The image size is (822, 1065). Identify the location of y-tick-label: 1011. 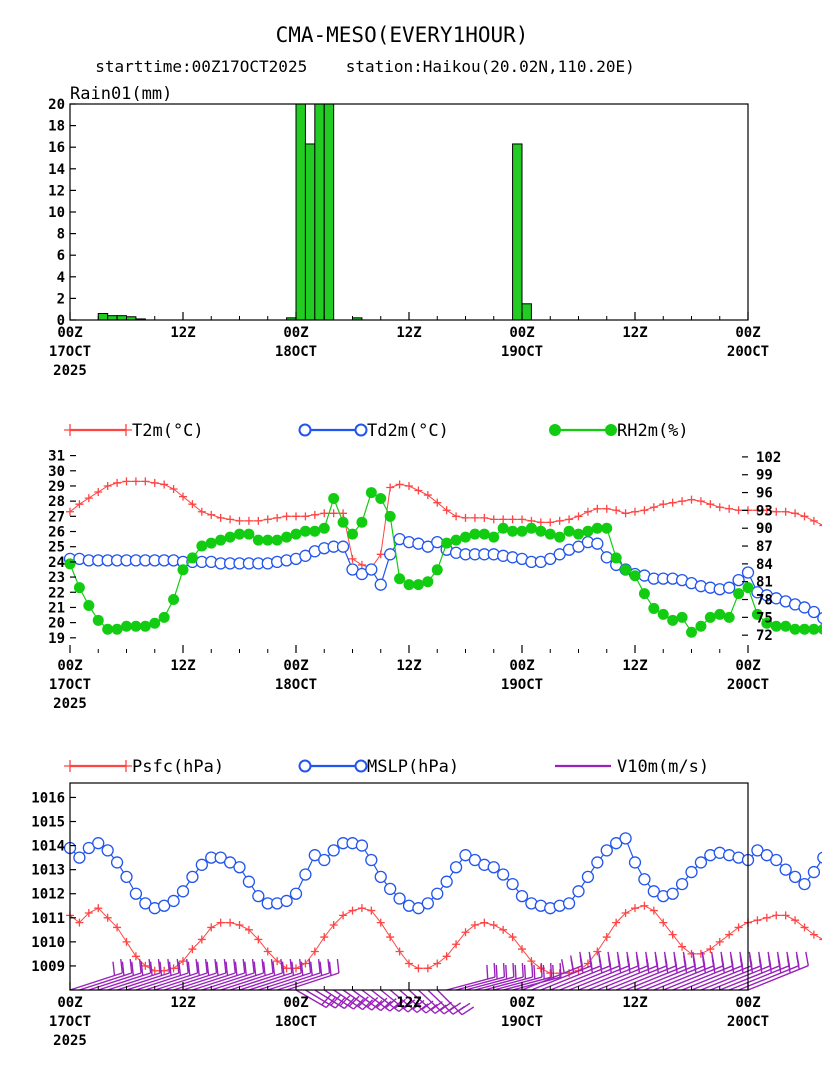
(48, 919).